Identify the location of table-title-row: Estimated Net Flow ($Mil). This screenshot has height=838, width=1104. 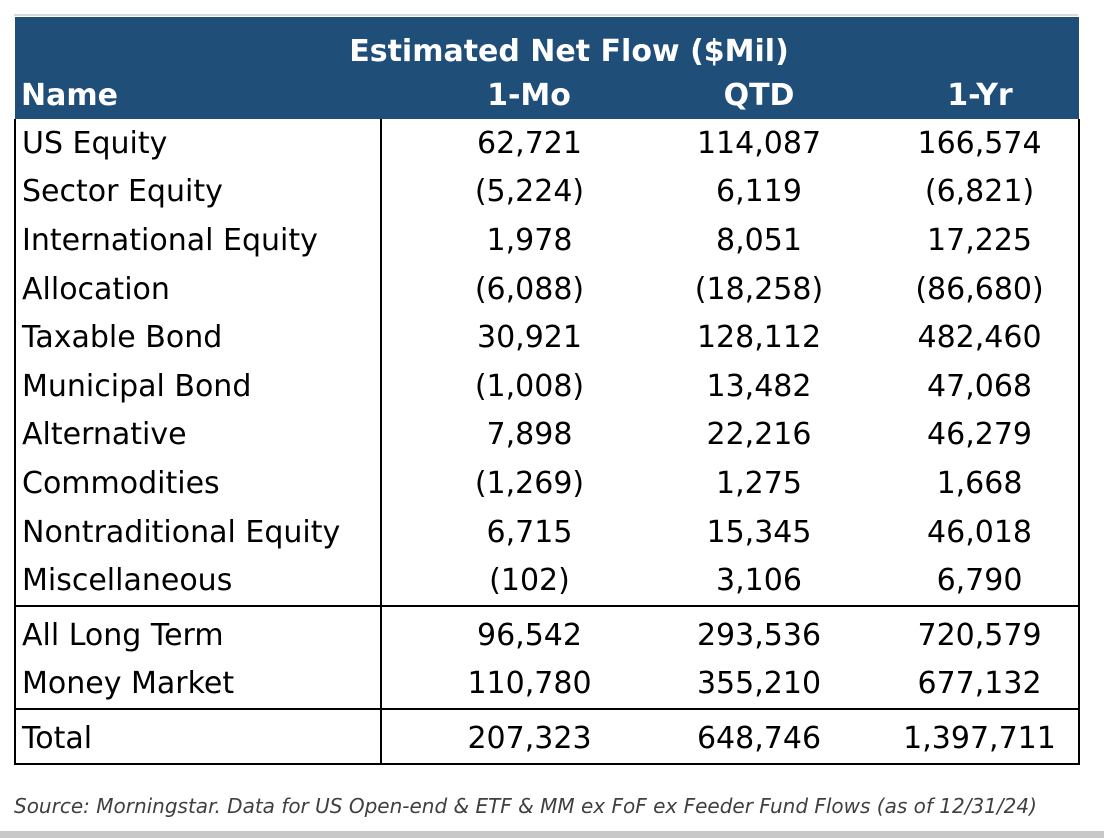
(547, 44).